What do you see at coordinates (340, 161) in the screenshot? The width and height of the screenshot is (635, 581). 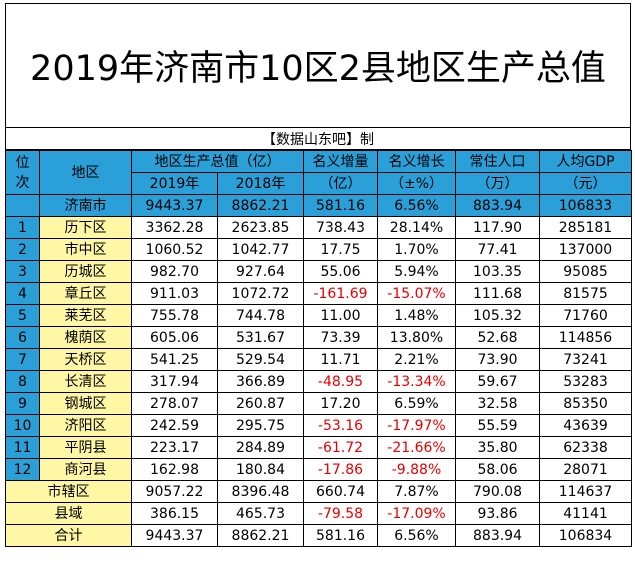 I see `increase-header: 名义增量` at bounding box center [340, 161].